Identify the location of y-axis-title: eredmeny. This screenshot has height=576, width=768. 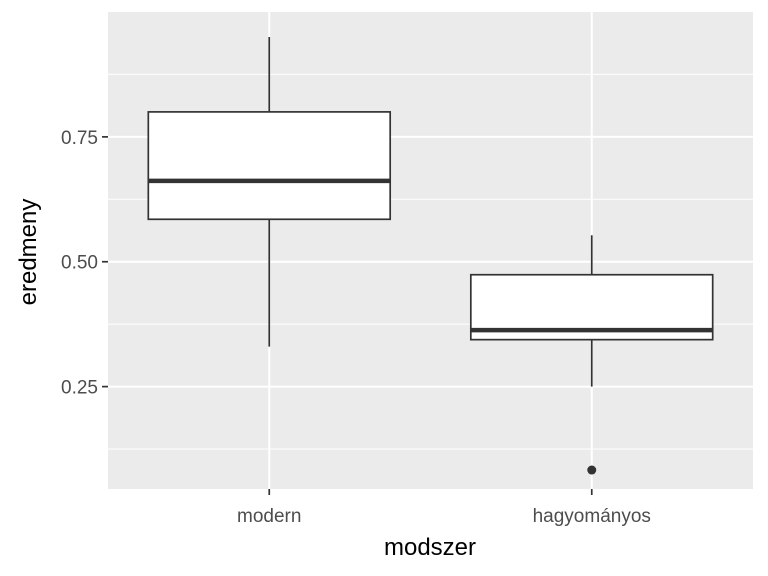
(28, 252).